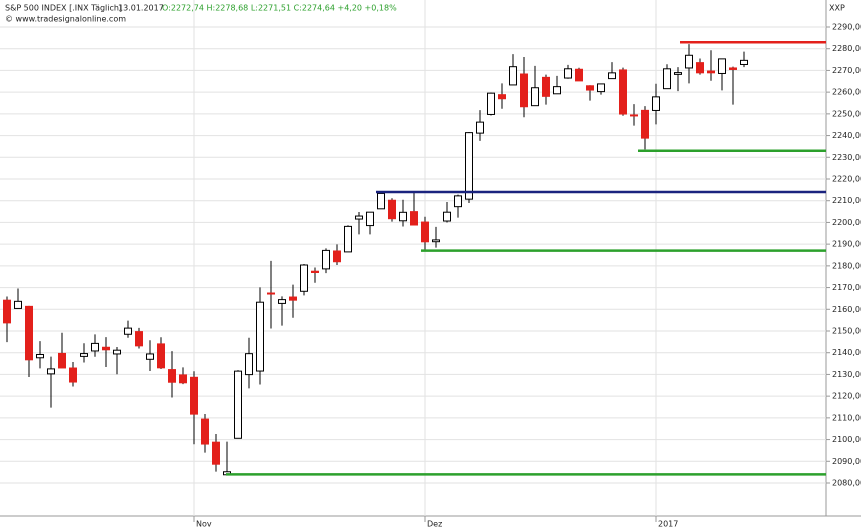 Image resolution: width=861 pixels, height=532 pixels. I want to click on y-tick-label: 2080,00, so click(846, 483).